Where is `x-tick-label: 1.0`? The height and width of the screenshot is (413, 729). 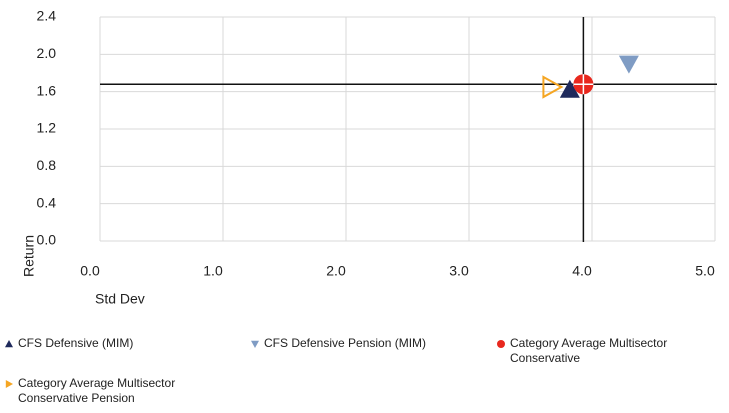 x-tick-label: 1.0 is located at coordinates (213, 271).